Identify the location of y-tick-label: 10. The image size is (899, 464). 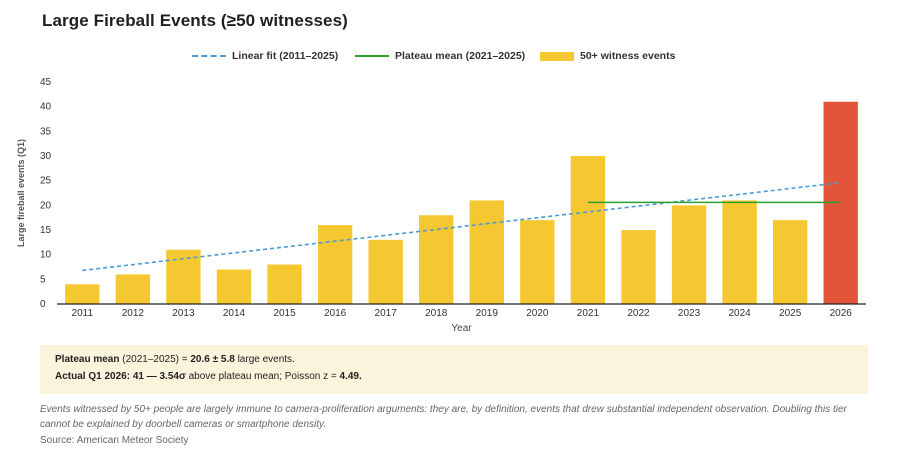
(46, 255).